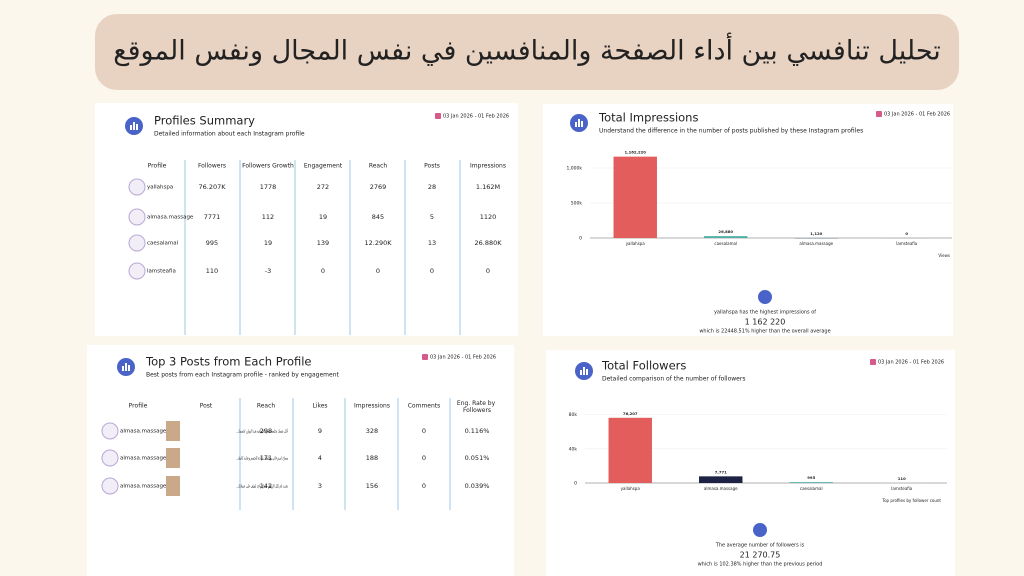 The image size is (1024, 576). What do you see at coordinates (323, 166) in the screenshot?
I see `table-header: Engagement` at bounding box center [323, 166].